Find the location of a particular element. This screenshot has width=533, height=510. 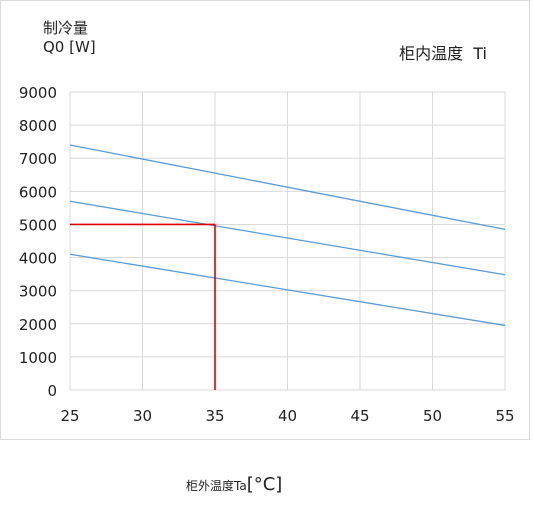

y-tick-label-3: 3000 is located at coordinates (38, 292).